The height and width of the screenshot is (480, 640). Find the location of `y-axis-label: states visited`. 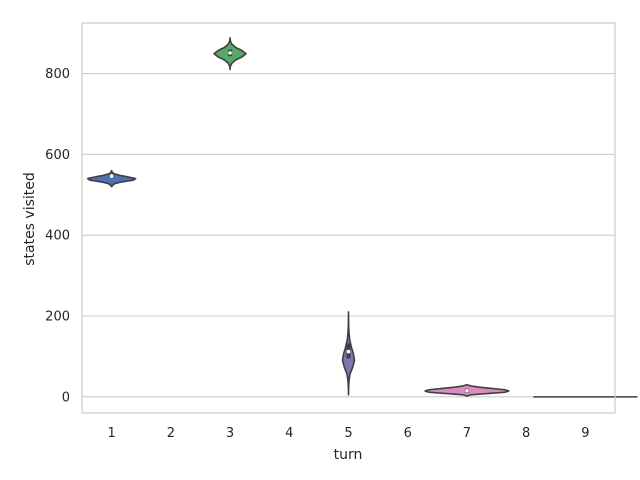

y-axis-label: states visited is located at coordinates (30, 219).